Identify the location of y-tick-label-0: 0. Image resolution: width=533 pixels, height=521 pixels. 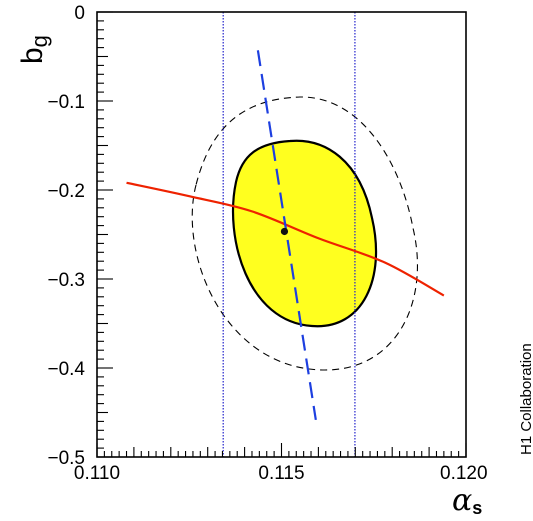
(79, 13).